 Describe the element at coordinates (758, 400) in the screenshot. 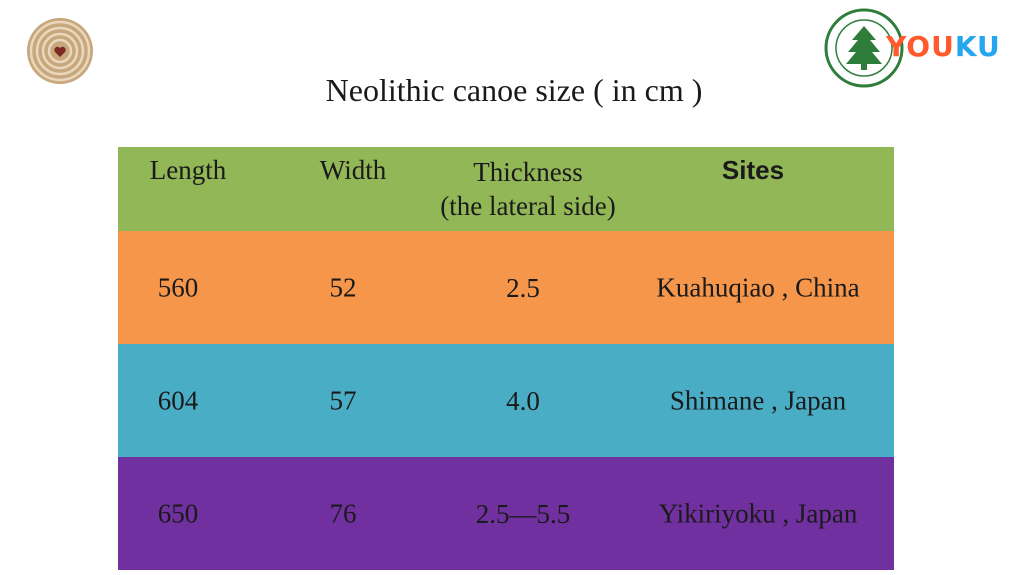

I see `cell-site: Shimane , Japan` at that location.